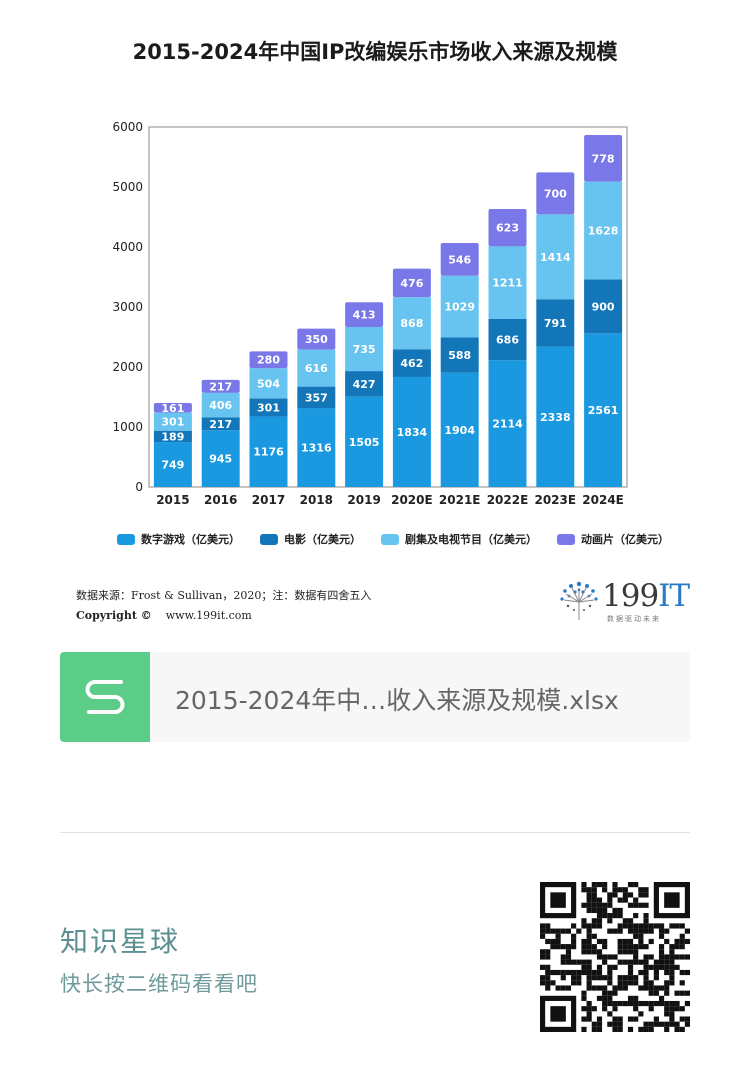  What do you see at coordinates (316, 448) in the screenshot?
I see `data-label: 1316` at bounding box center [316, 448].